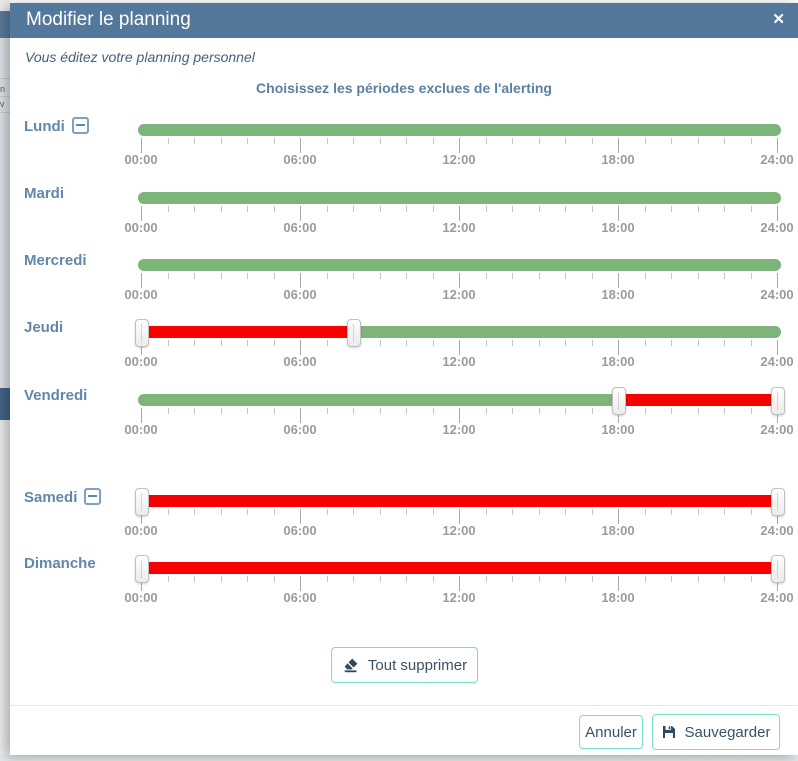 The image size is (798, 761). Describe the element at coordinates (108, 19) in the screenshot. I see `modal-title: Modifier le planning` at that location.